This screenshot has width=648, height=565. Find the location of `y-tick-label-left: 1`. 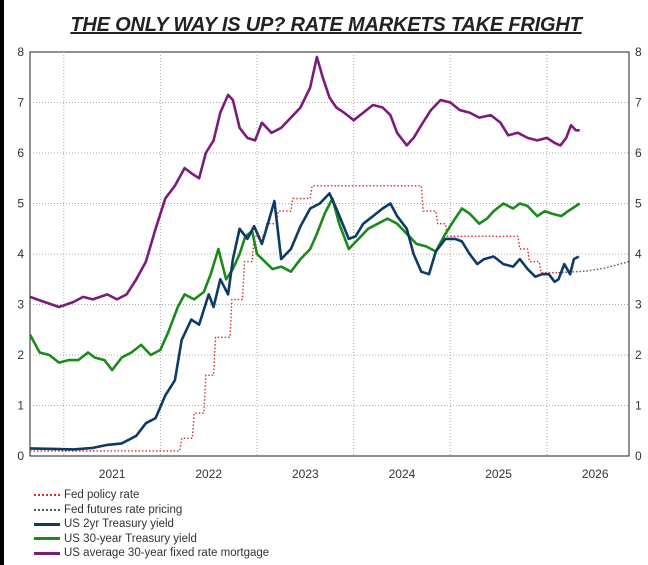

y-tick-label-left: 1 is located at coordinates (20, 406).